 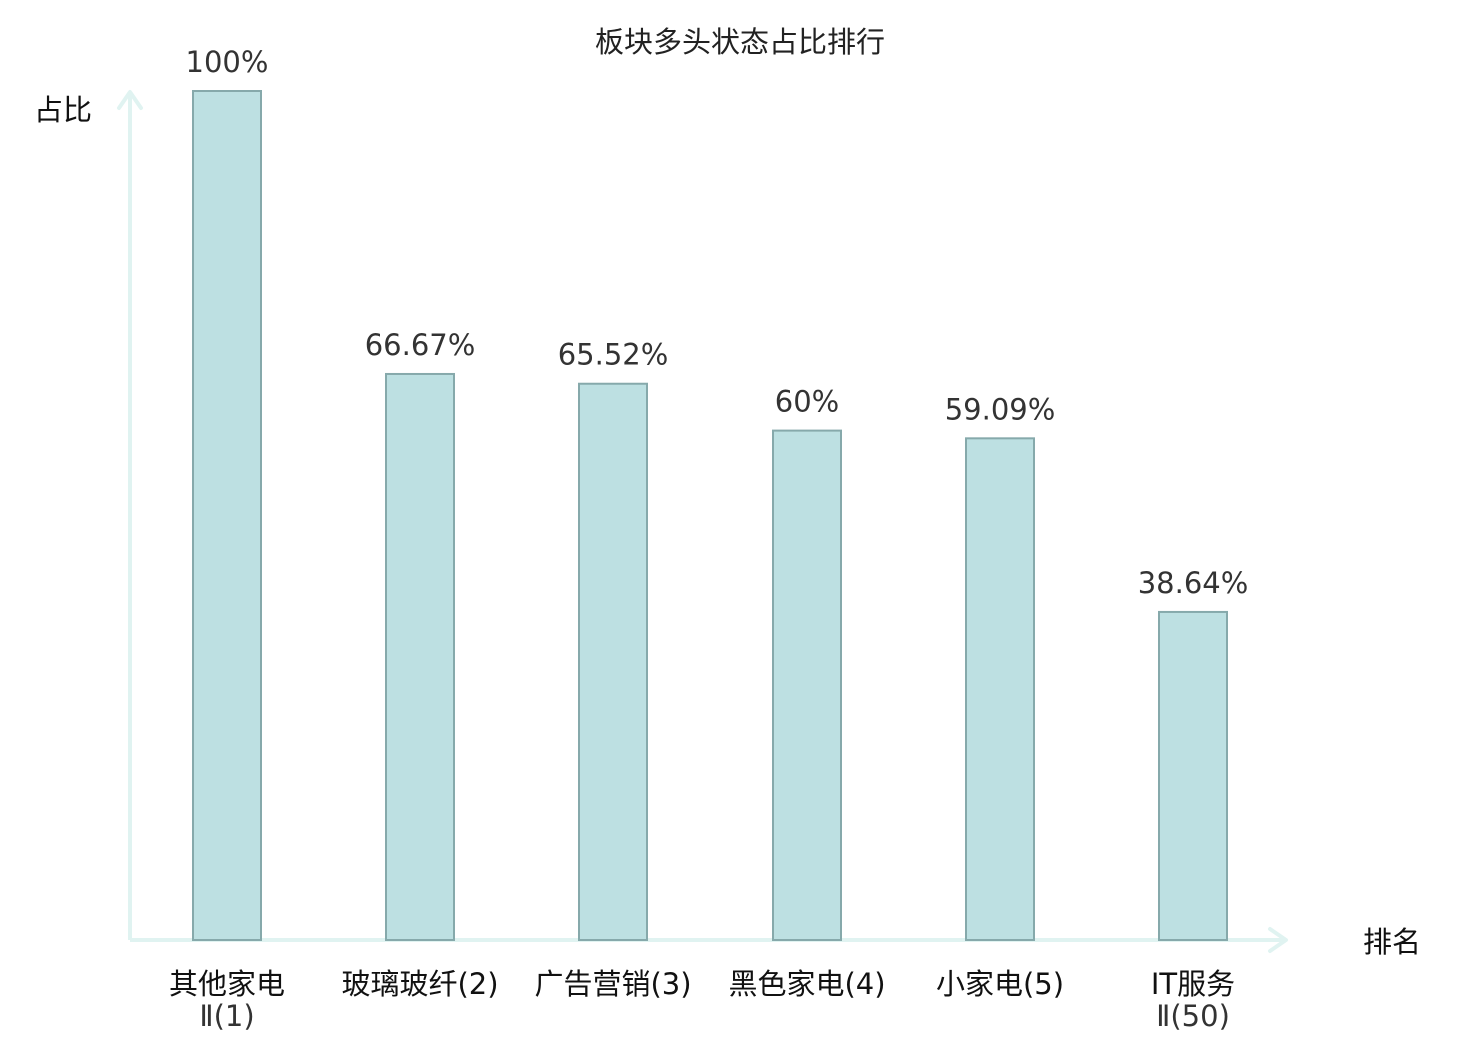 What do you see at coordinates (806, 984) in the screenshot?
I see `category-label-4: 黑色家电(4)` at bounding box center [806, 984].